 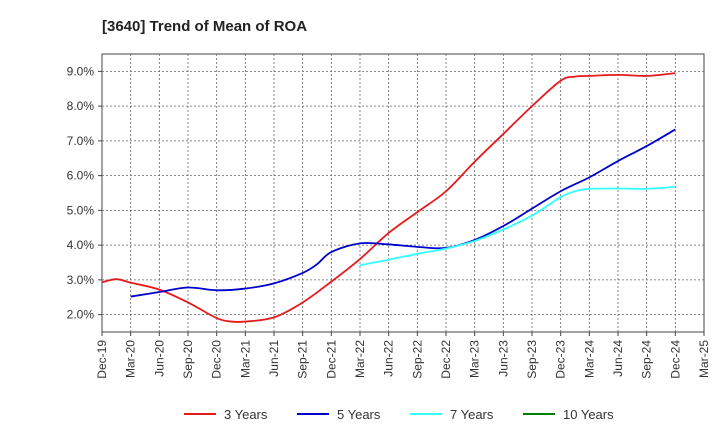 What do you see at coordinates (359, 414) in the screenshot?
I see `legend-label: 5 Years` at bounding box center [359, 414].